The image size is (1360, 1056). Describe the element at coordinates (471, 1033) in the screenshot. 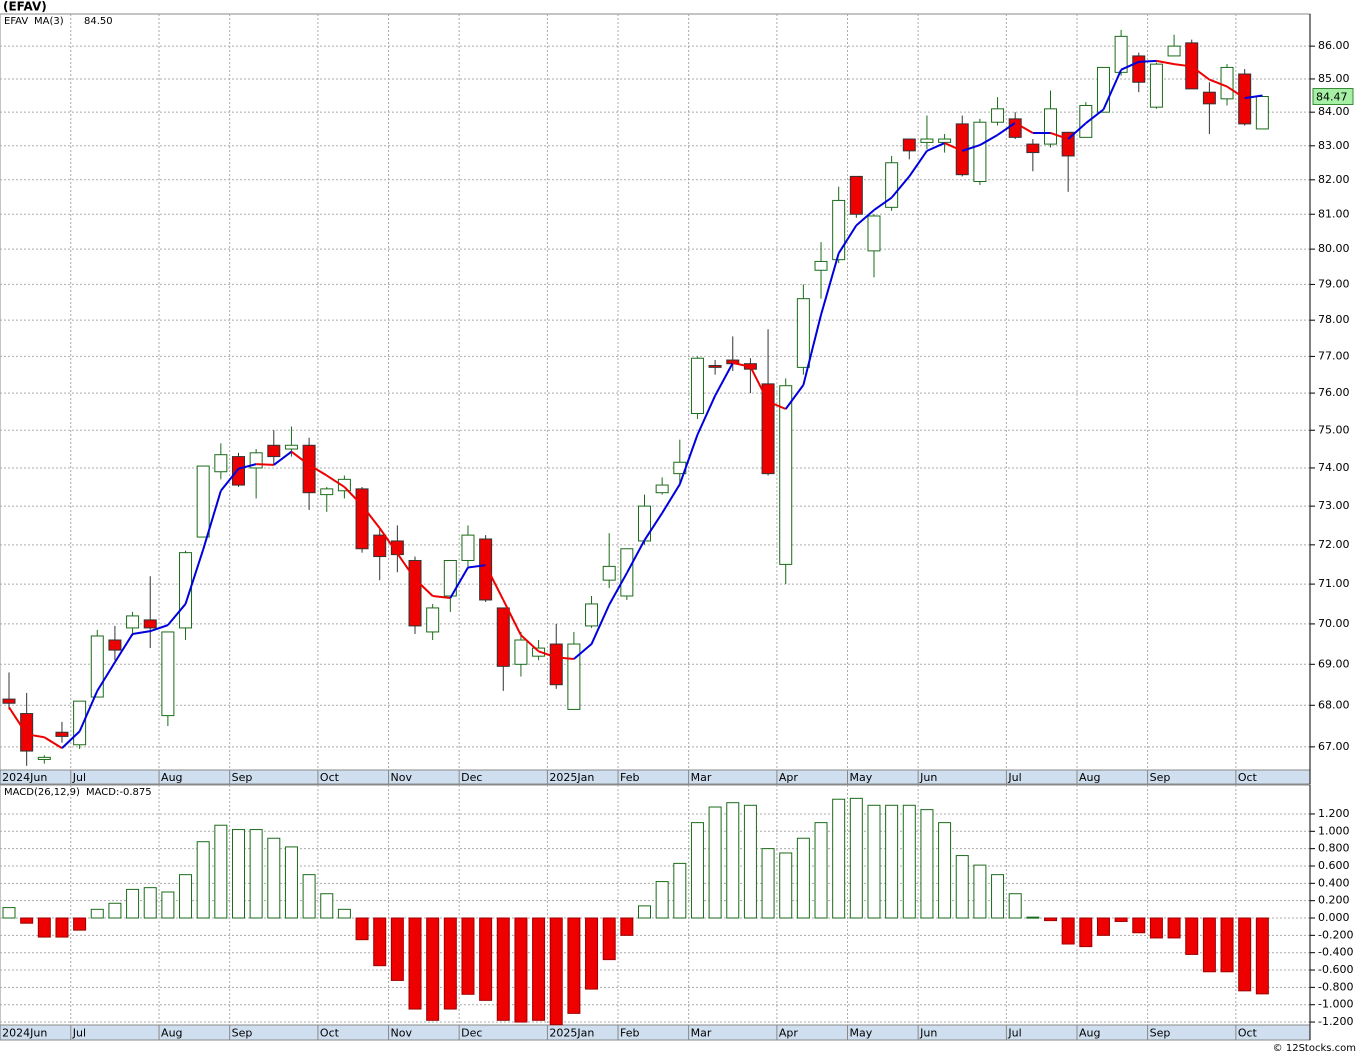

I see `x-tick-label: Dec` at that location.